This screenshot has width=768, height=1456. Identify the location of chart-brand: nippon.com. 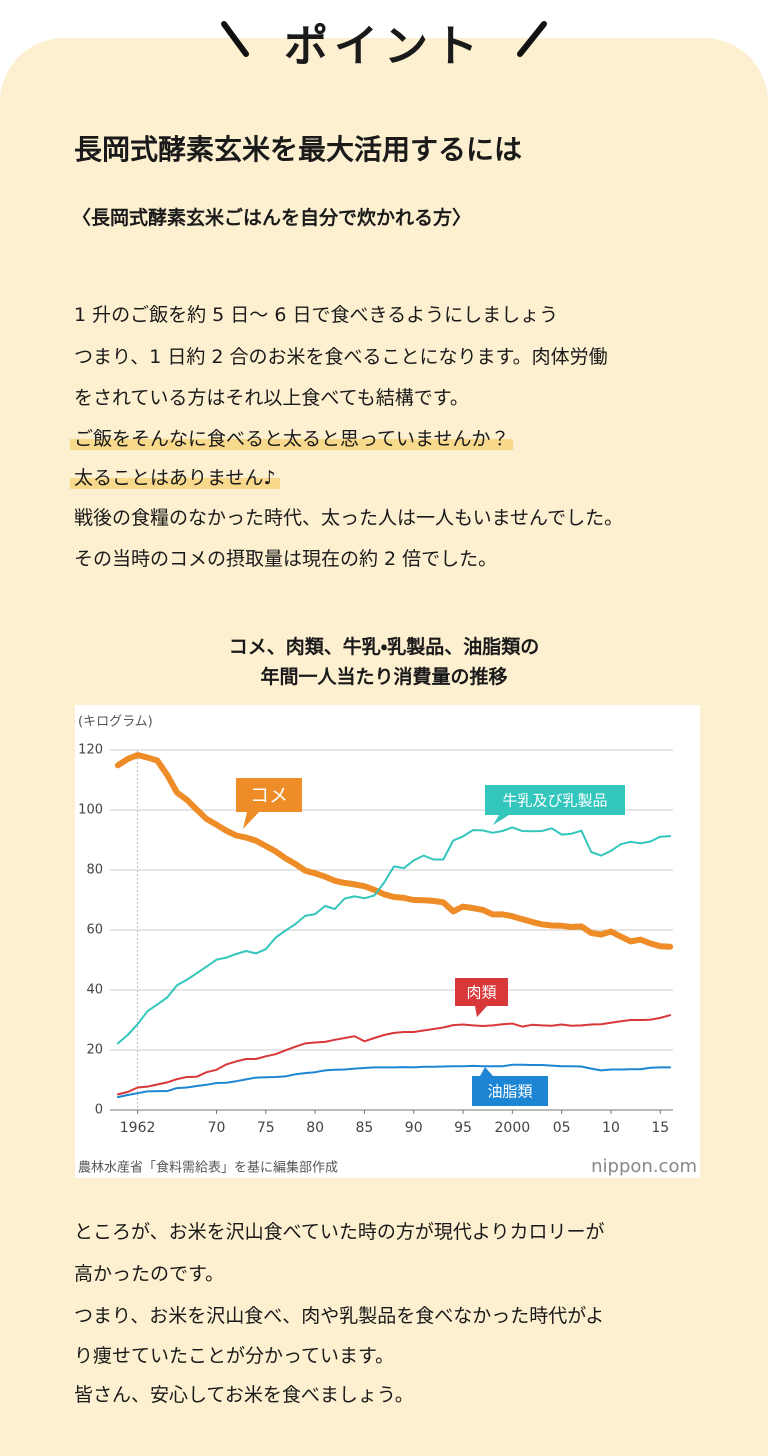
(644, 1166).